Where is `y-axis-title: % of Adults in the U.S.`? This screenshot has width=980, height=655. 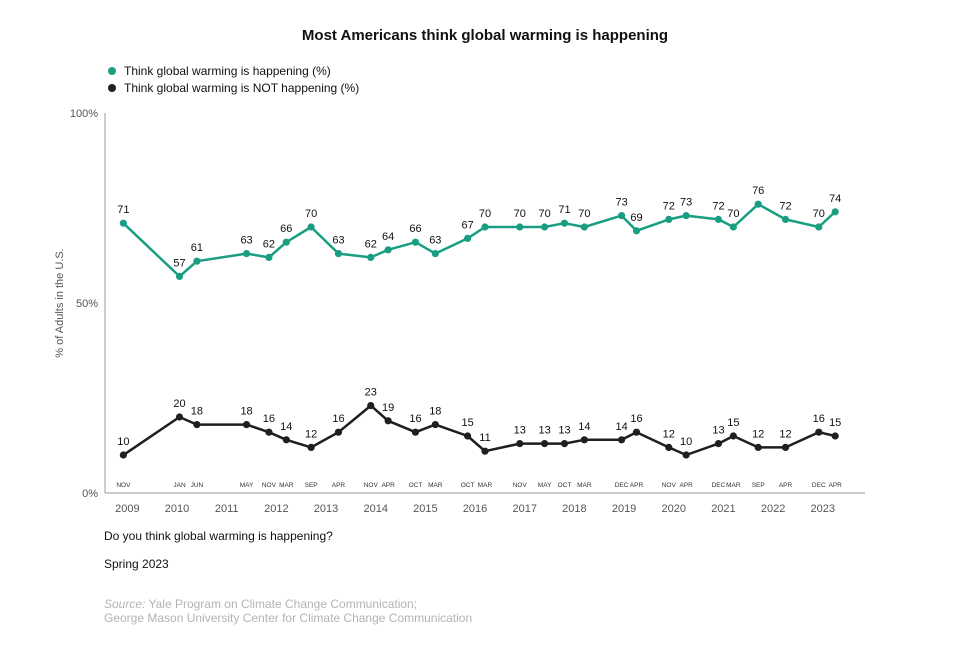 y-axis-title: % of Adults in the U.S. is located at coordinates (60, 302).